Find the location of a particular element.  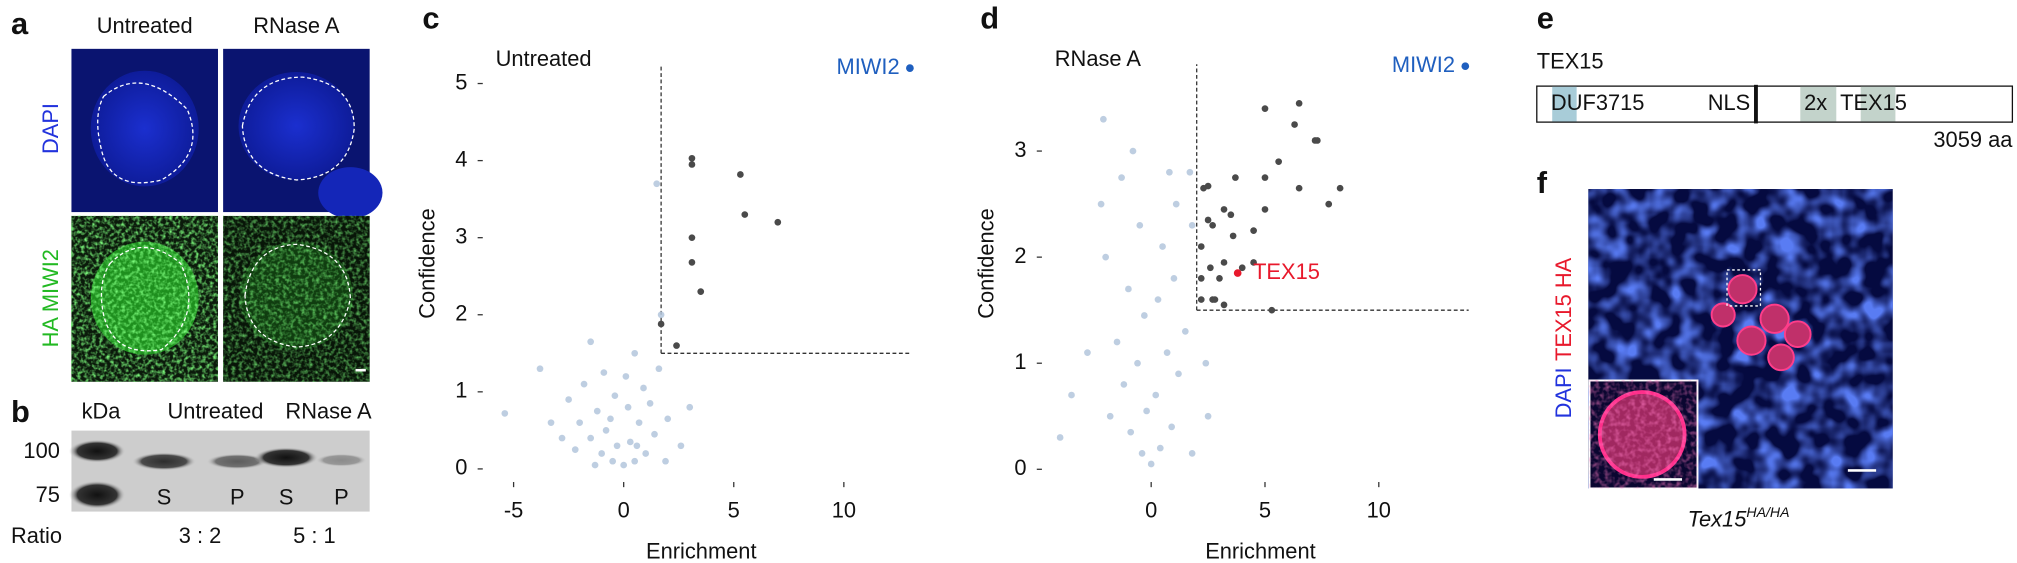

domain-label: TEX15 is located at coordinates (1873, 102).